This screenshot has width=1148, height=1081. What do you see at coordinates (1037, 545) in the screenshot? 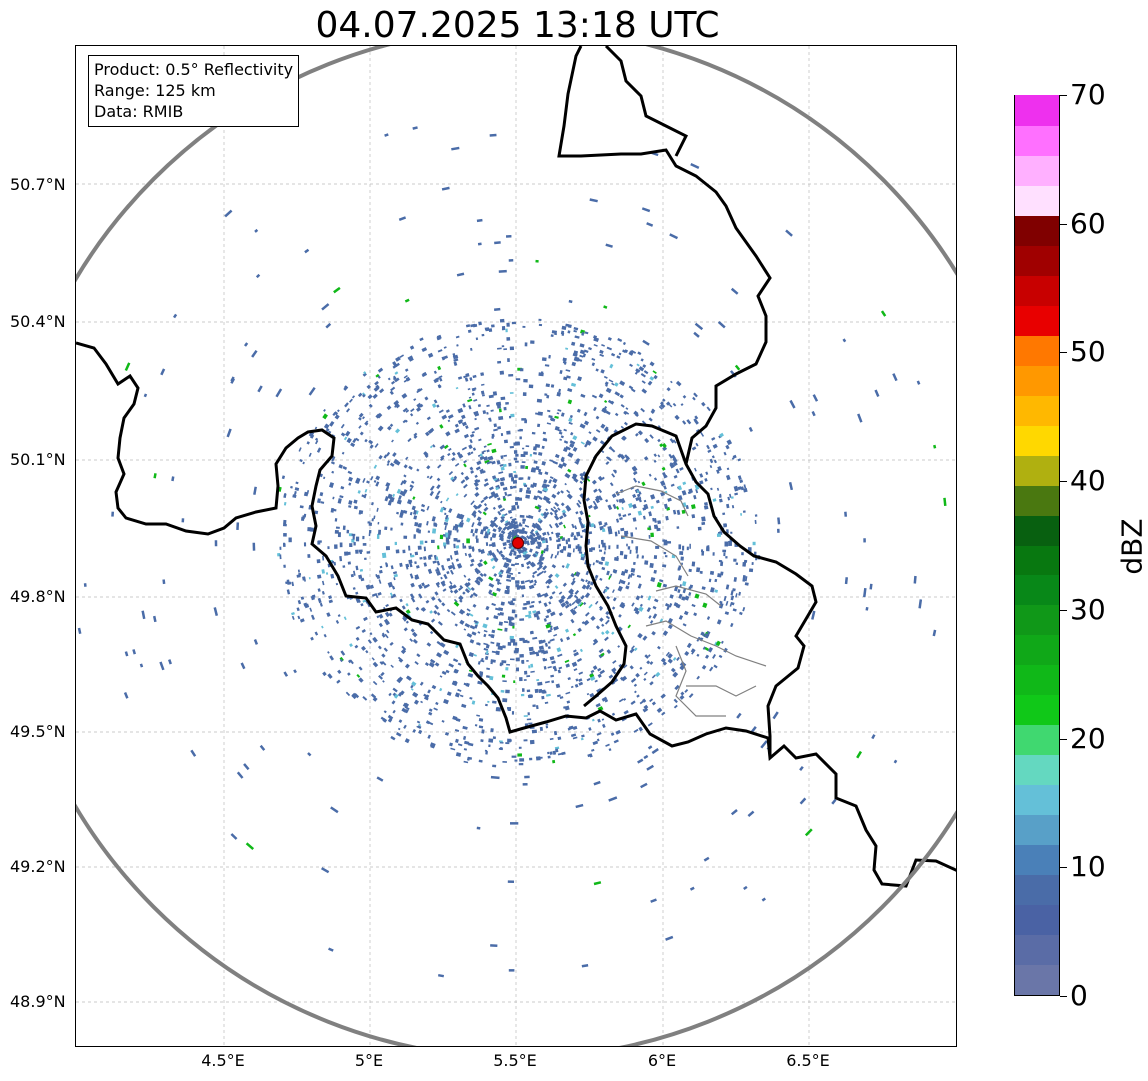
I see `colorbar` at bounding box center [1037, 545].